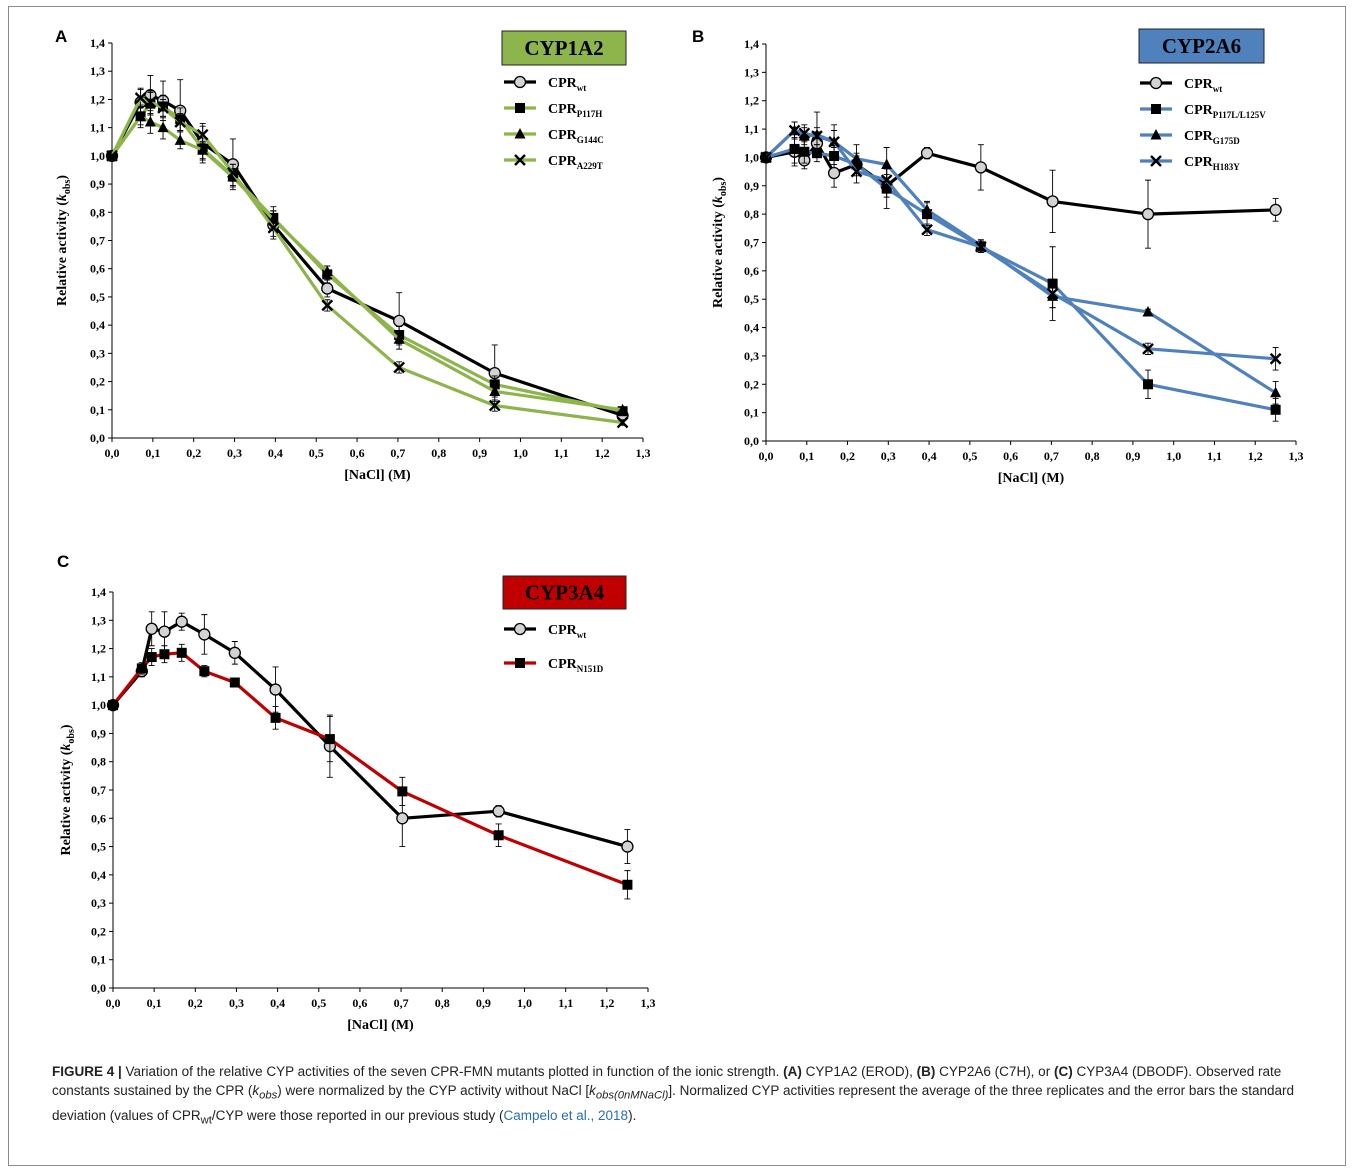 The height and width of the screenshot is (1174, 1355). What do you see at coordinates (806, 456) in the screenshot?
I see `x-tick-label: 0,1` at bounding box center [806, 456].